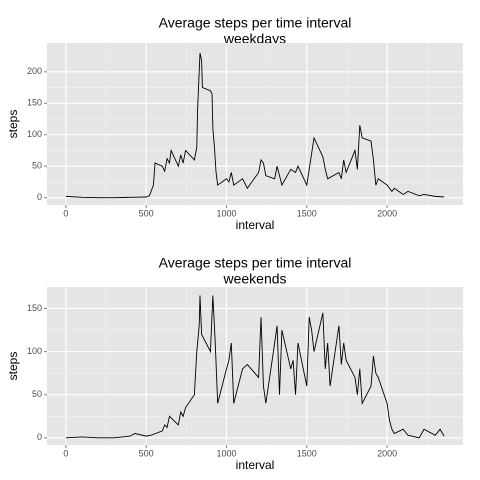 The image size is (480, 480). Describe the element at coordinates (254, 279) in the screenshot. I see `chart-subtitle: weekends` at that location.